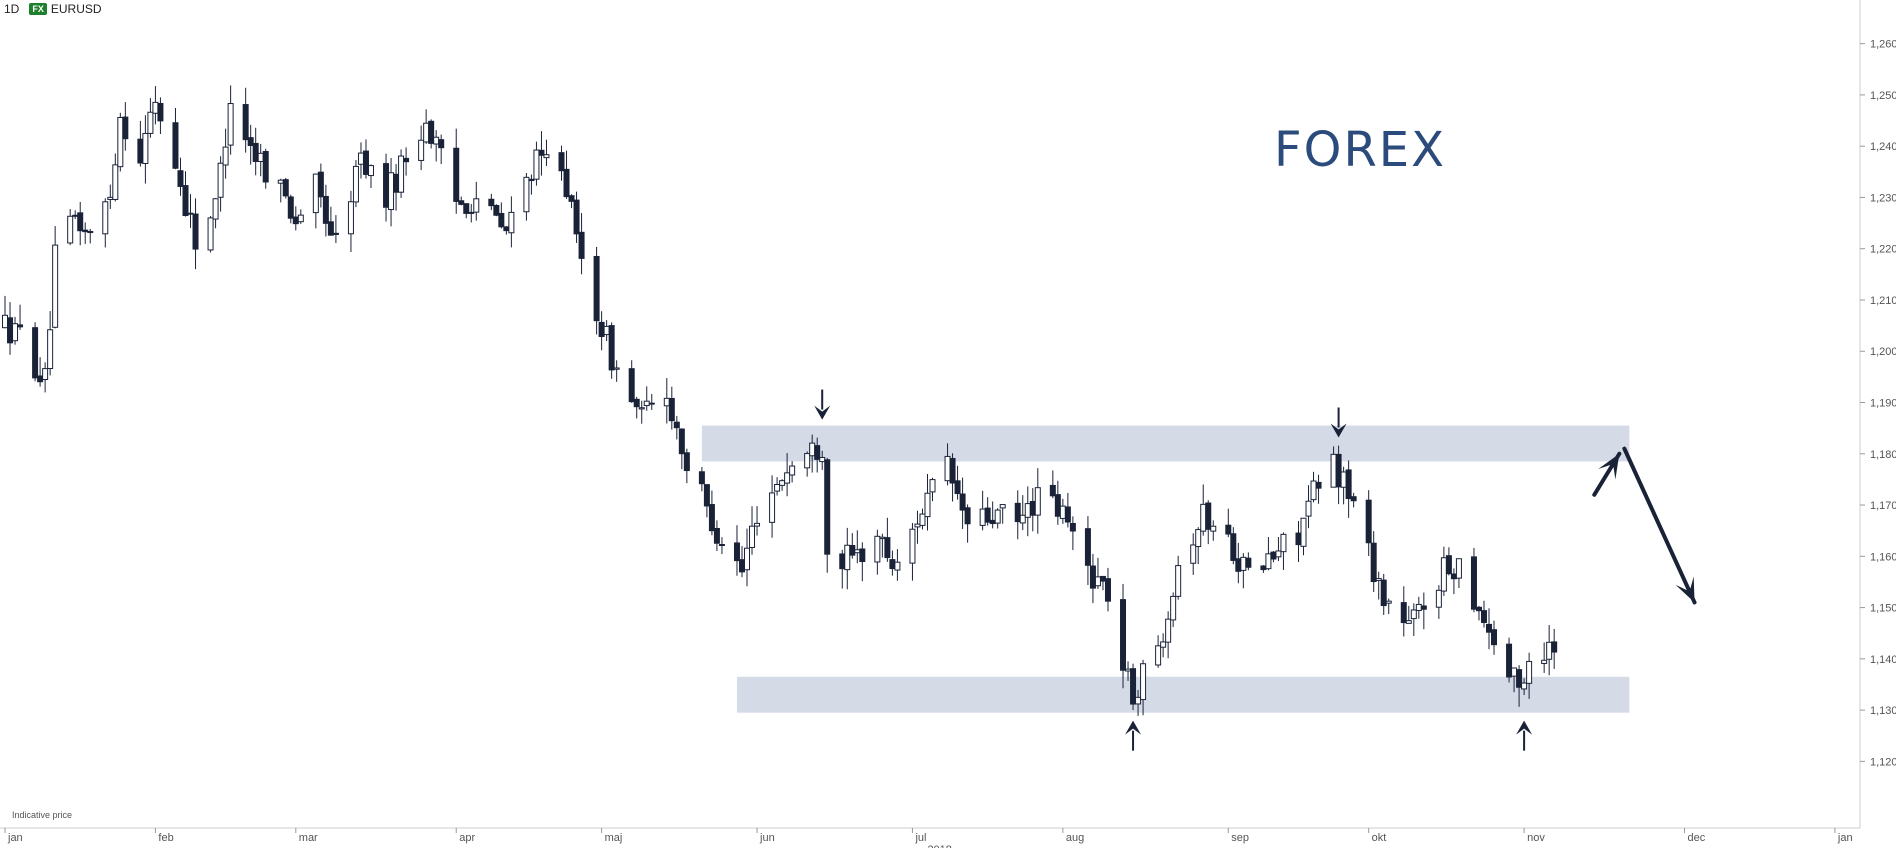 This screenshot has height=853, width=1896. I want to click on y-tick-label: 1,13000, so click(1883, 711).